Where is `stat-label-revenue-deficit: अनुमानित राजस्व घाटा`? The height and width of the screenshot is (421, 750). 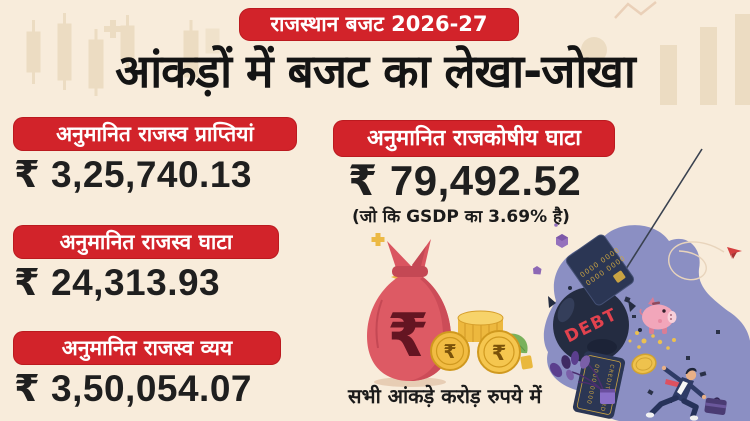
stat-label-revenue-deficit: अनुमानित राजस्व घाटा is located at coordinates (146, 242).